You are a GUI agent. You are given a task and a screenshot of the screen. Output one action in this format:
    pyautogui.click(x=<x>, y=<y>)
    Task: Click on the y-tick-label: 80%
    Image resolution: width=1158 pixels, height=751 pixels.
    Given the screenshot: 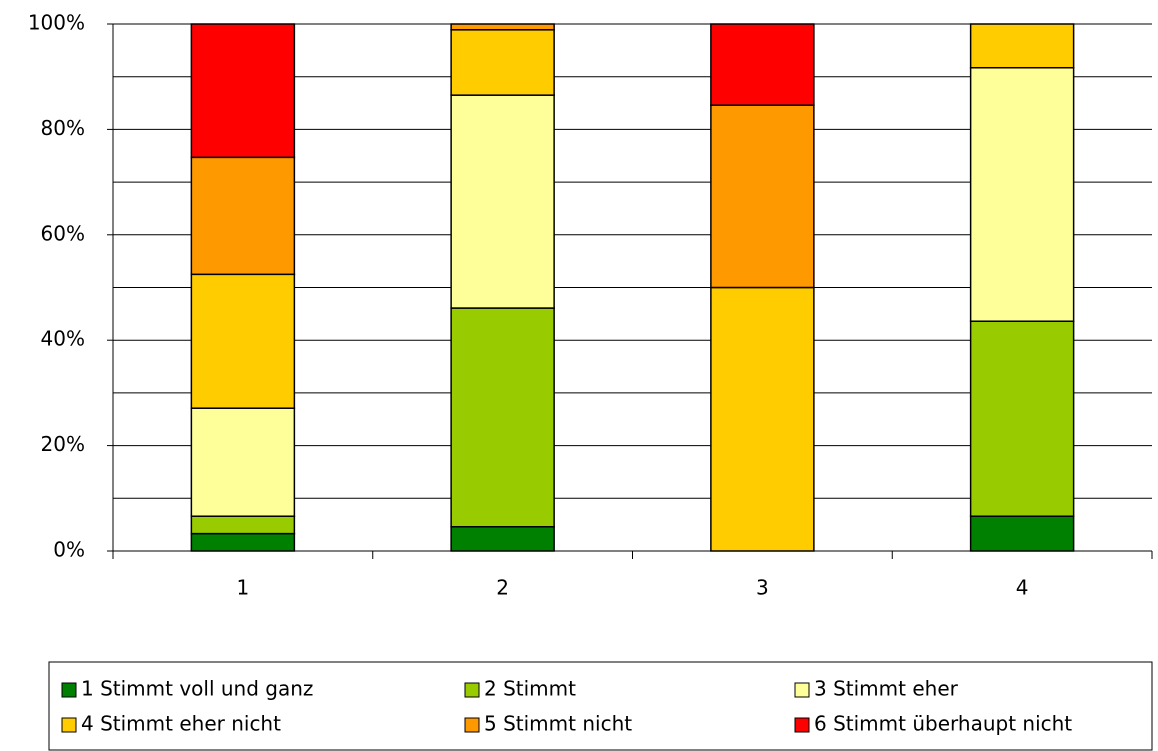 What is the action you would take?
    pyautogui.click(x=63, y=128)
    